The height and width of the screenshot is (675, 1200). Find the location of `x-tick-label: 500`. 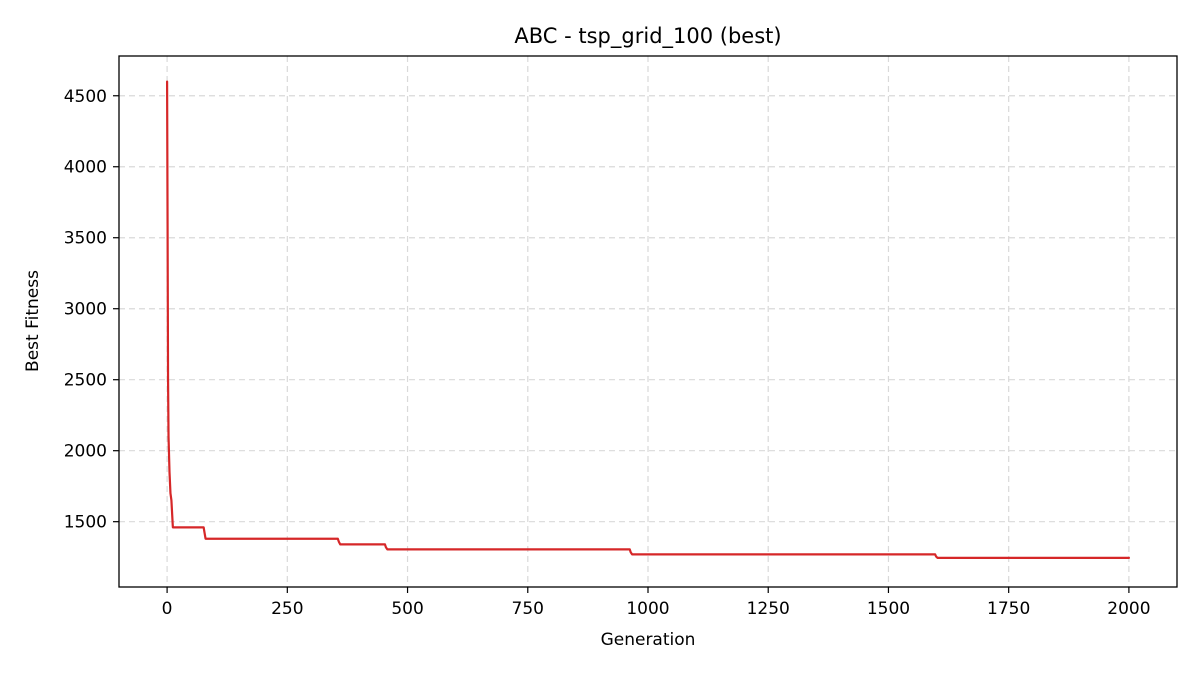

x-tick-label: 500 is located at coordinates (407, 609).